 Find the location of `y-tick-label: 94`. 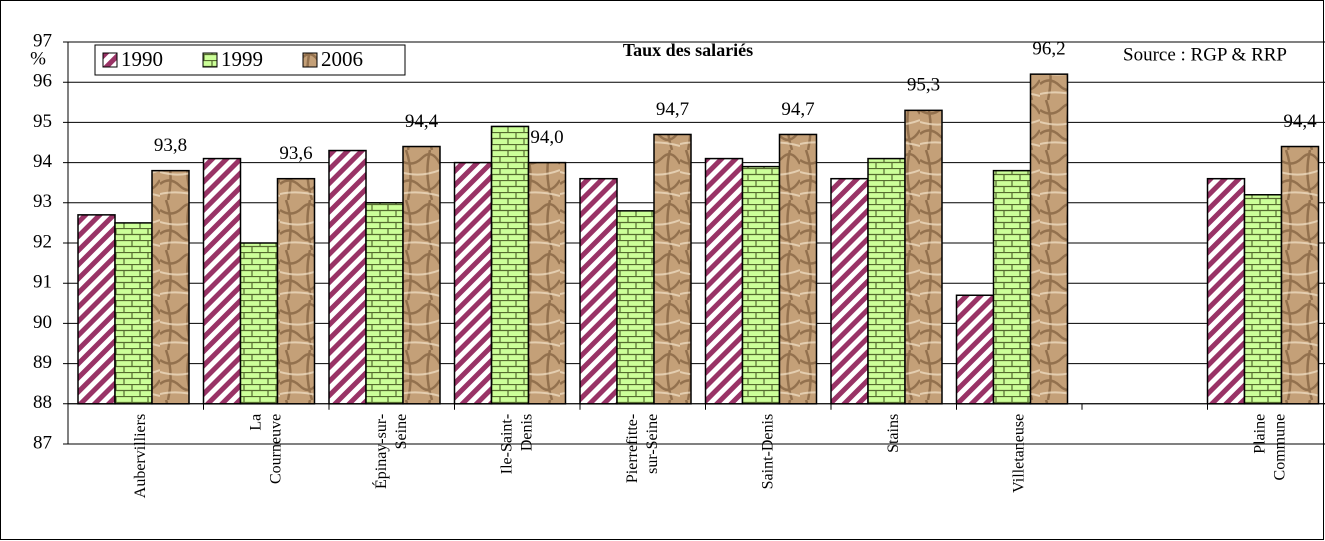

y-tick-label: 94 is located at coordinates (43, 161).